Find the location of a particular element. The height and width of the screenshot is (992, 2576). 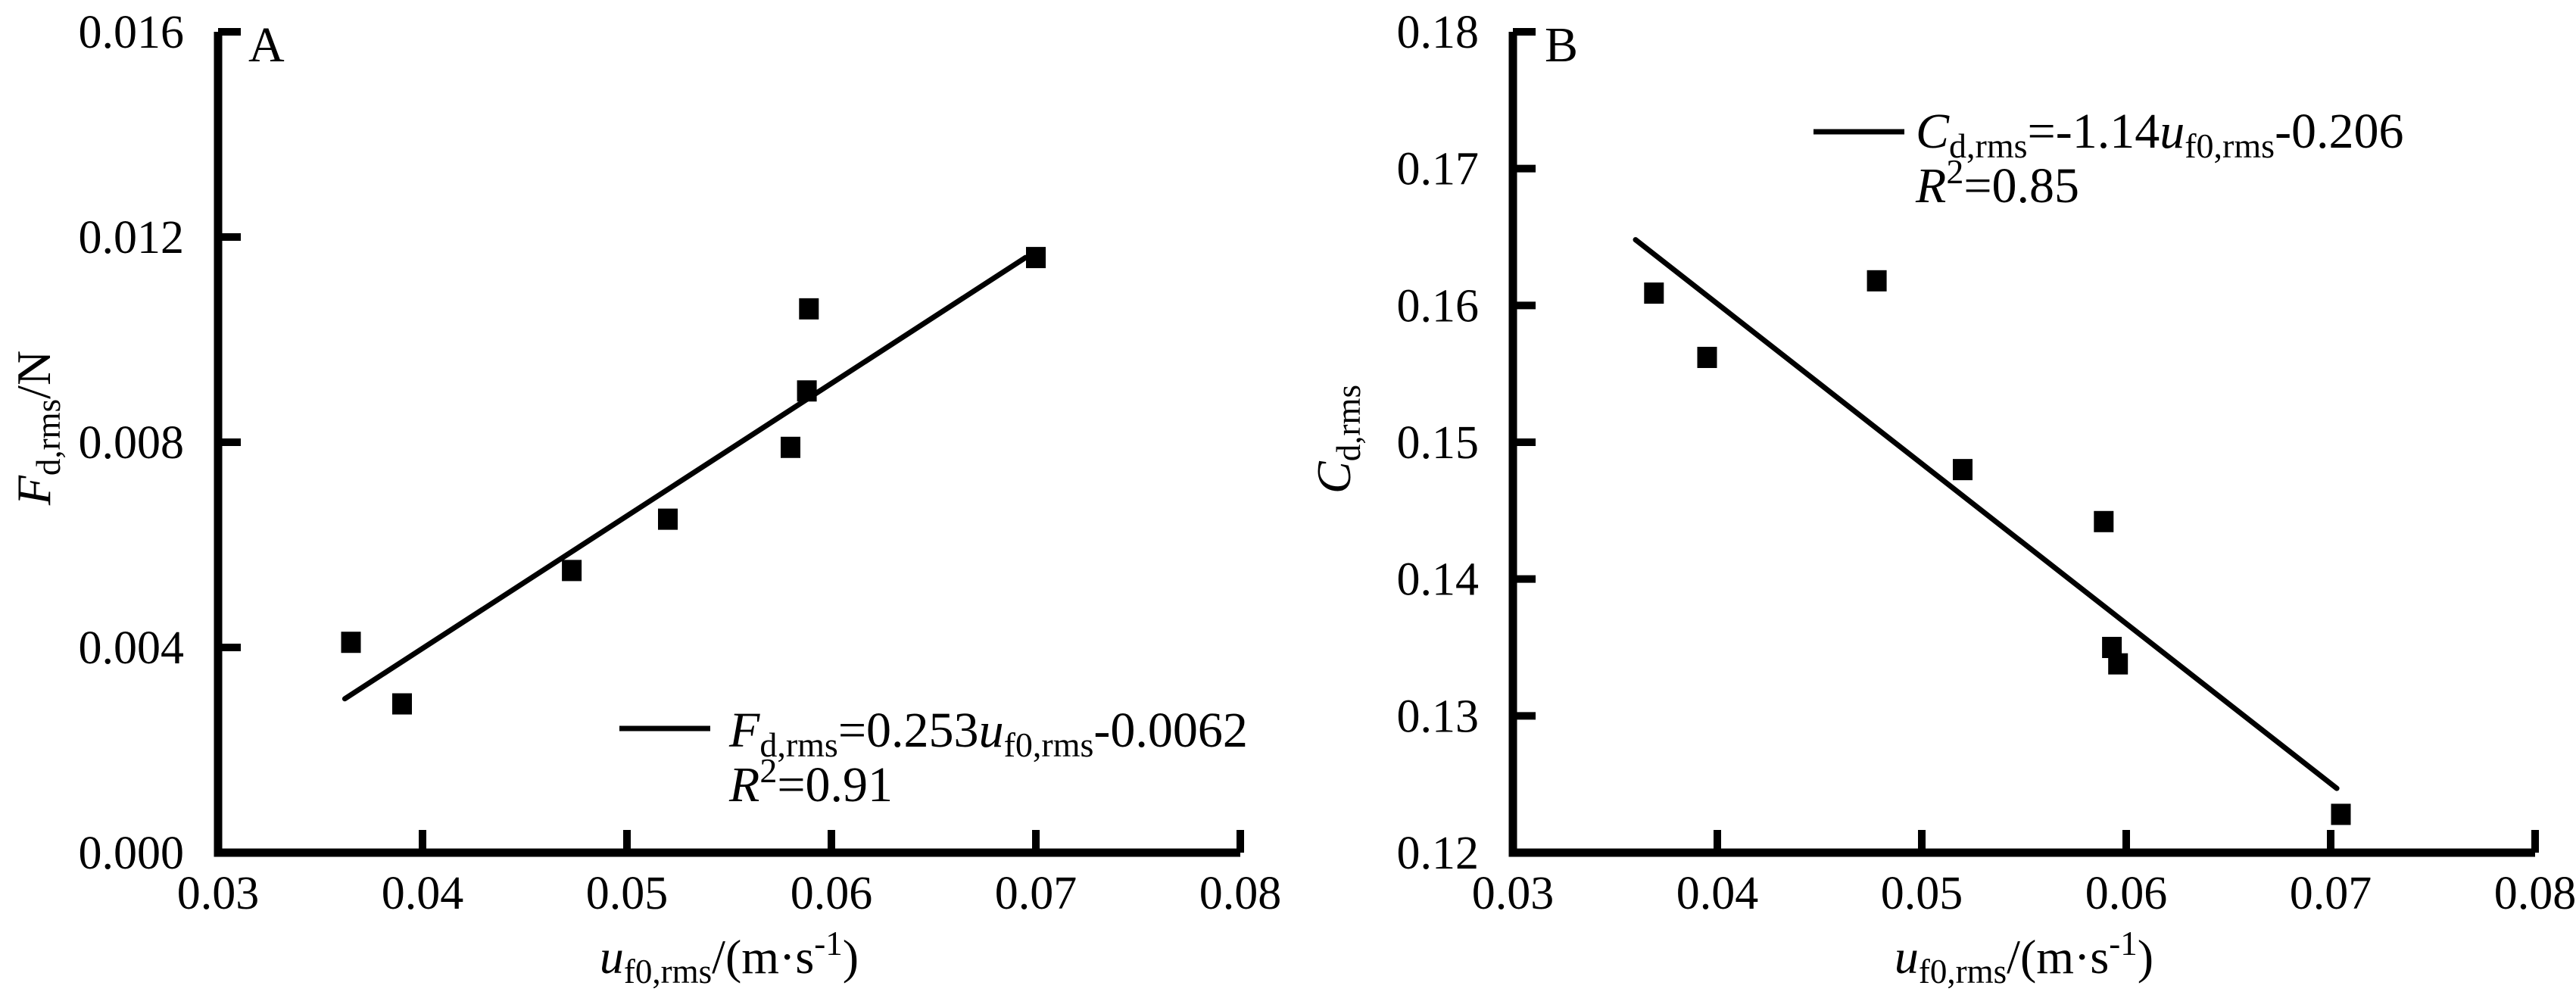

y-tick-label: 0.18 is located at coordinates (1438, 32).